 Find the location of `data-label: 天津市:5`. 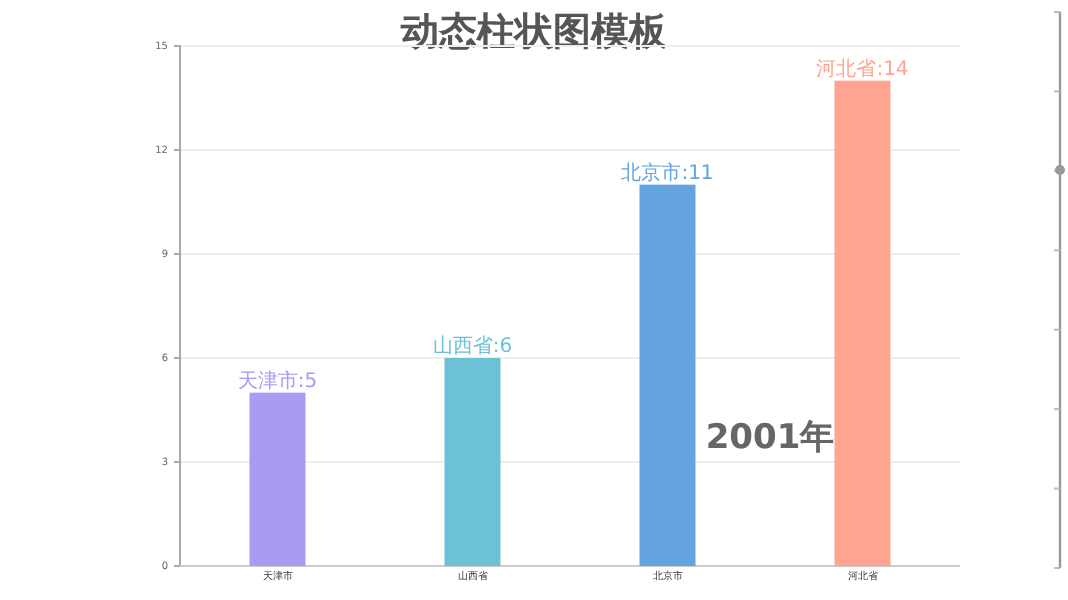

data-label: 天津市:5 is located at coordinates (277, 380).